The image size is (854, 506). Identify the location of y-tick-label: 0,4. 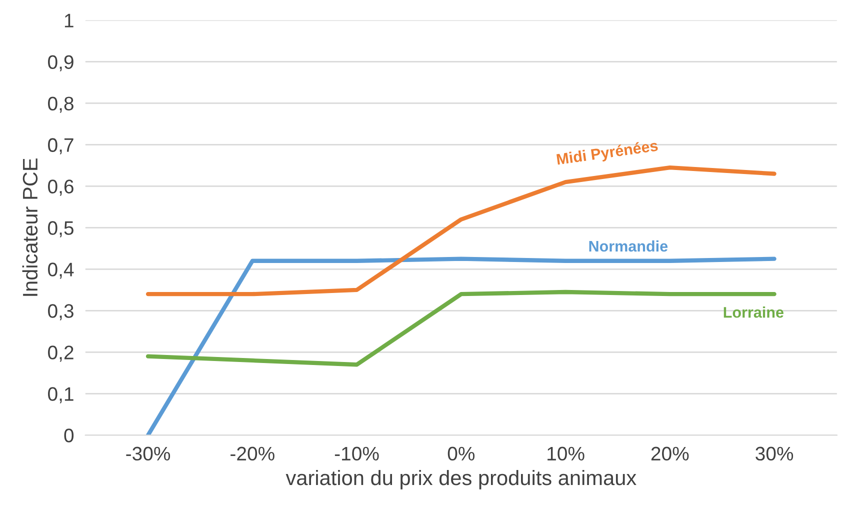
(61, 270).